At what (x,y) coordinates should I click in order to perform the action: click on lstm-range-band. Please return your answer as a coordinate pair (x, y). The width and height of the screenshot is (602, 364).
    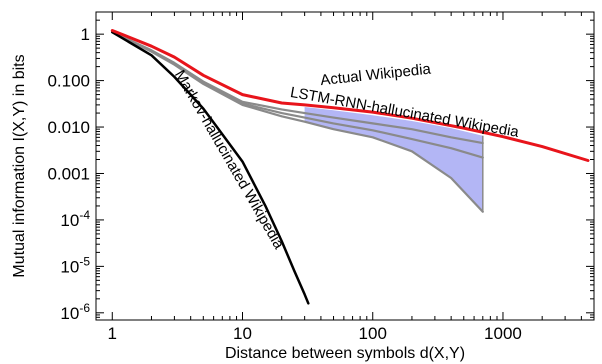
    Looking at the image, I should click on (393, 159).